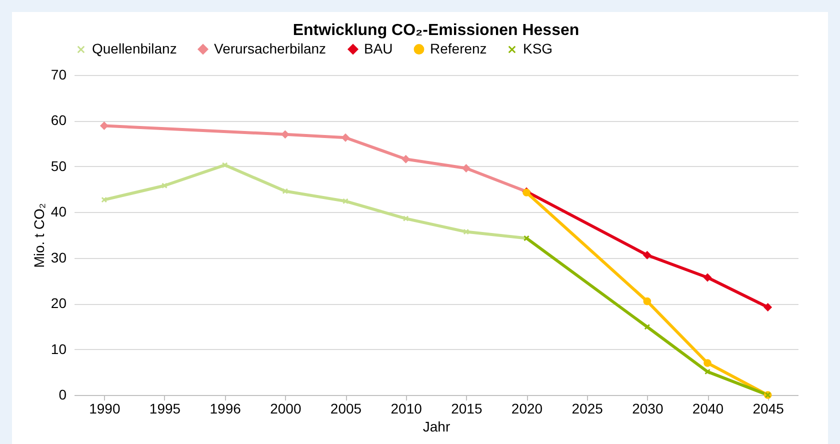 The image size is (840, 444). What do you see at coordinates (58, 166) in the screenshot?
I see `y-tick-label: 50` at bounding box center [58, 166].